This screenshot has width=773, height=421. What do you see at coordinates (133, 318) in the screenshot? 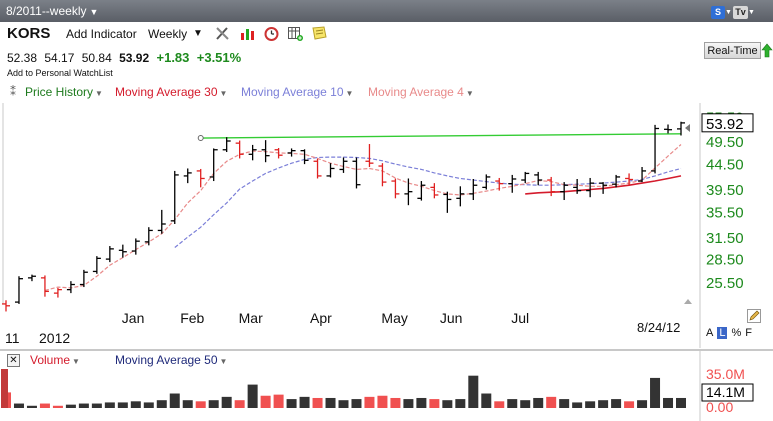
I see `month-label: Jan` at bounding box center [133, 318].